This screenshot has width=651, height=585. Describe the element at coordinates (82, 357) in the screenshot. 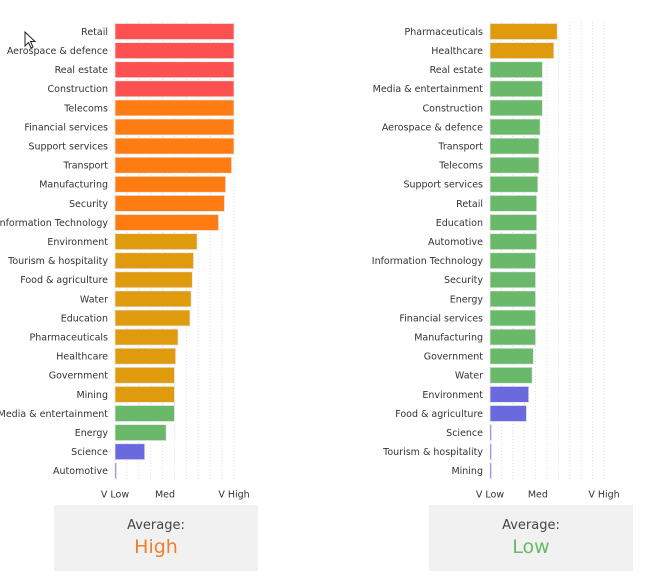

I see `category-label: Healthcare` at that location.